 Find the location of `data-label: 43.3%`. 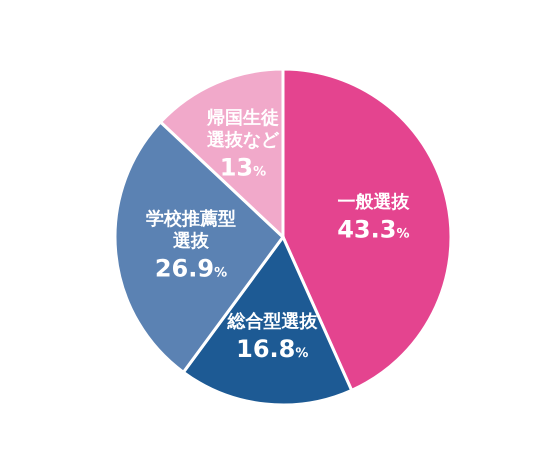

data-label: 43.3% is located at coordinates (373, 230).